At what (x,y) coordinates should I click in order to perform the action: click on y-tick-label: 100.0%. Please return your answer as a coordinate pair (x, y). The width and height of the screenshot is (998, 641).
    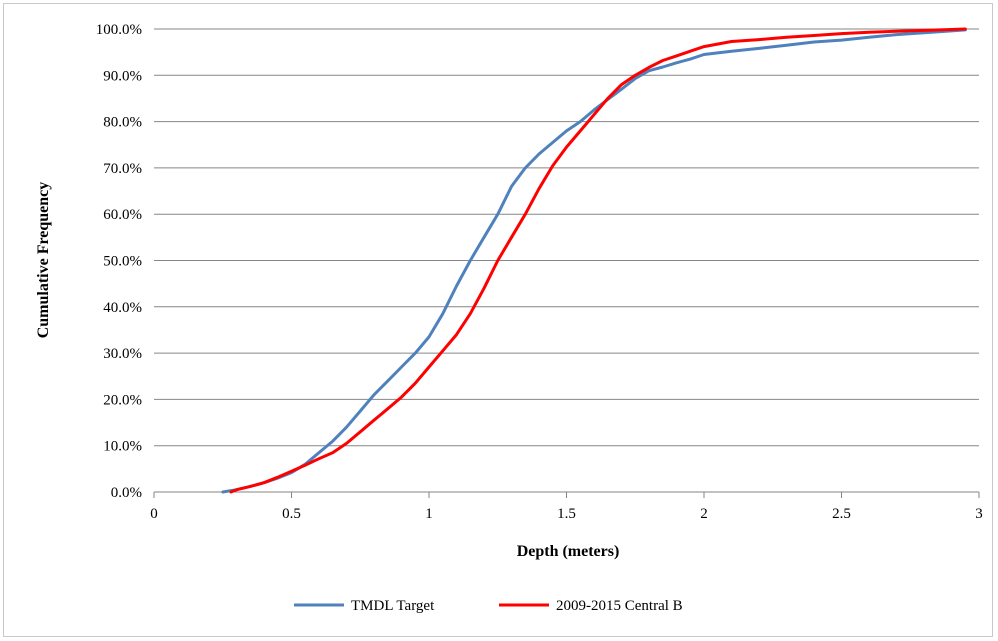
    Looking at the image, I should click on (119, 30).